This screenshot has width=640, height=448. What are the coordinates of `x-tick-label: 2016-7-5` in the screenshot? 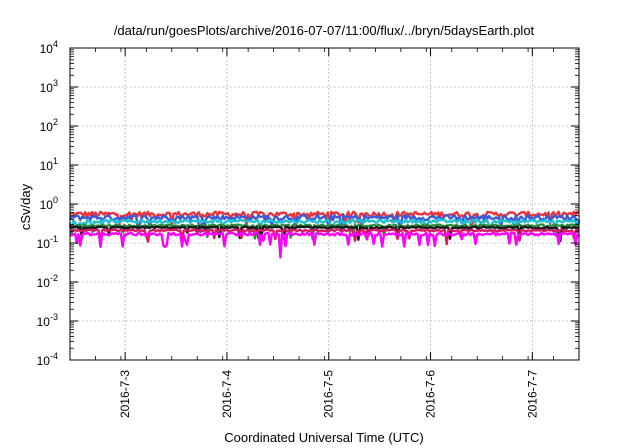 It's located at (329, 394).